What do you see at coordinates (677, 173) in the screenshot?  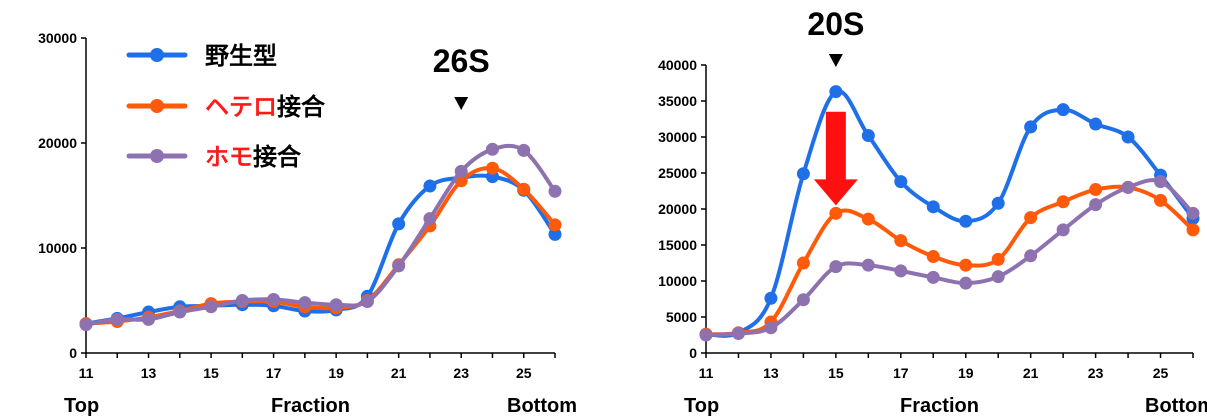 I see `y-tick-label: 25000` at bounding box center [677, 173].